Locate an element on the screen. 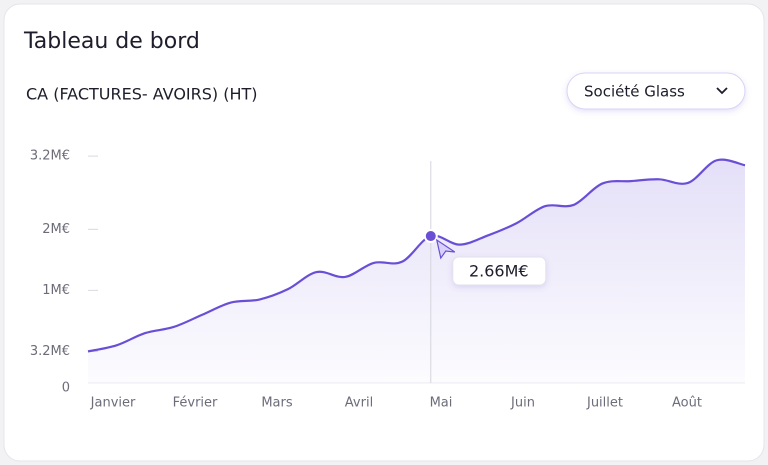 The height and width of the screenshot is (465, 768). dropdown-label: Société Glass is located at coordinates (634, 92).